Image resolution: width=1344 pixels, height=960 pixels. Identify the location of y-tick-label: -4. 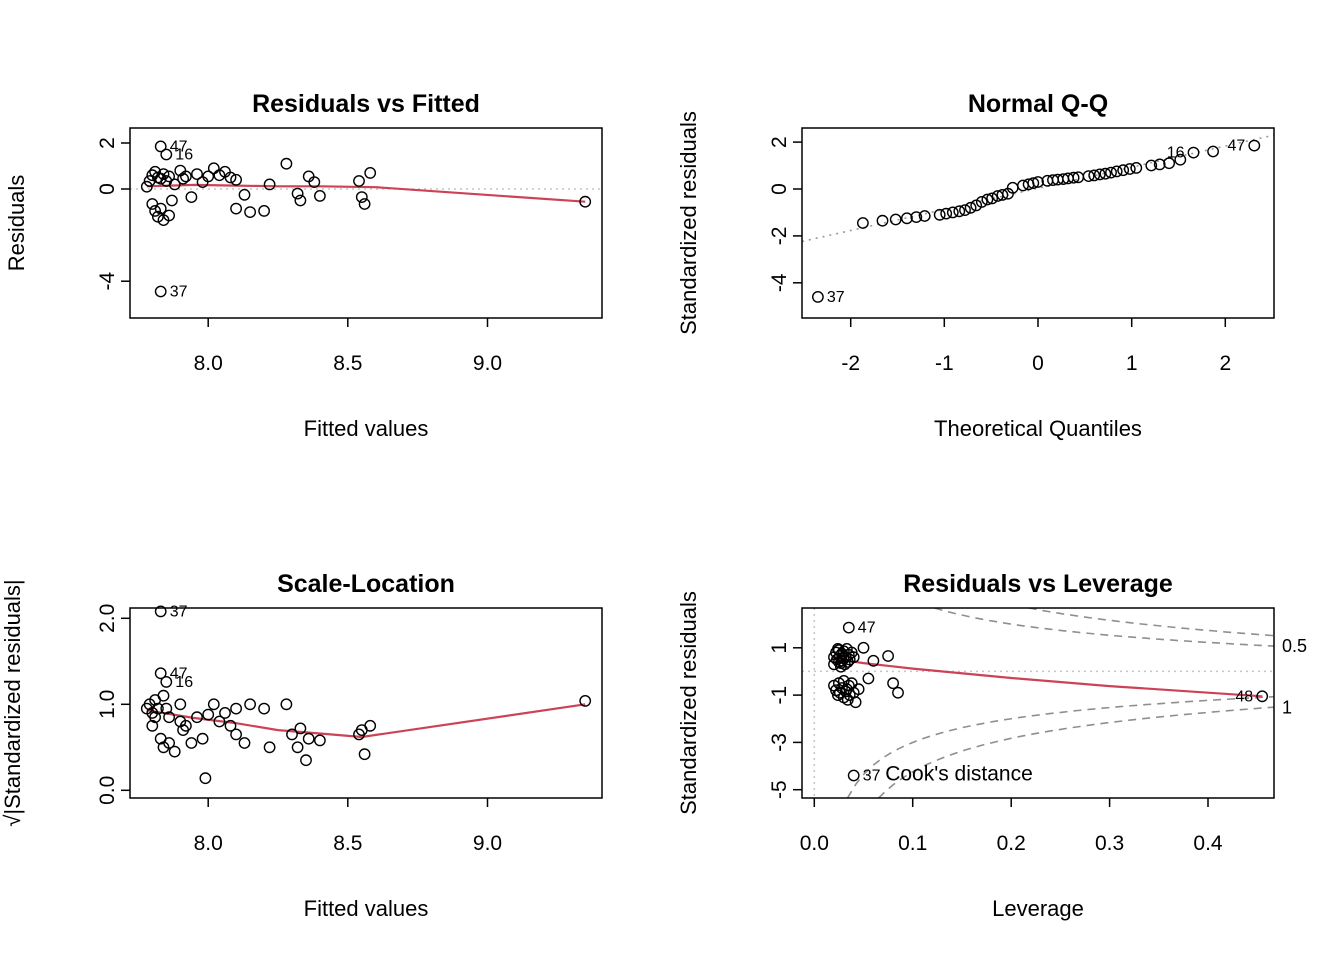
(779, 282).